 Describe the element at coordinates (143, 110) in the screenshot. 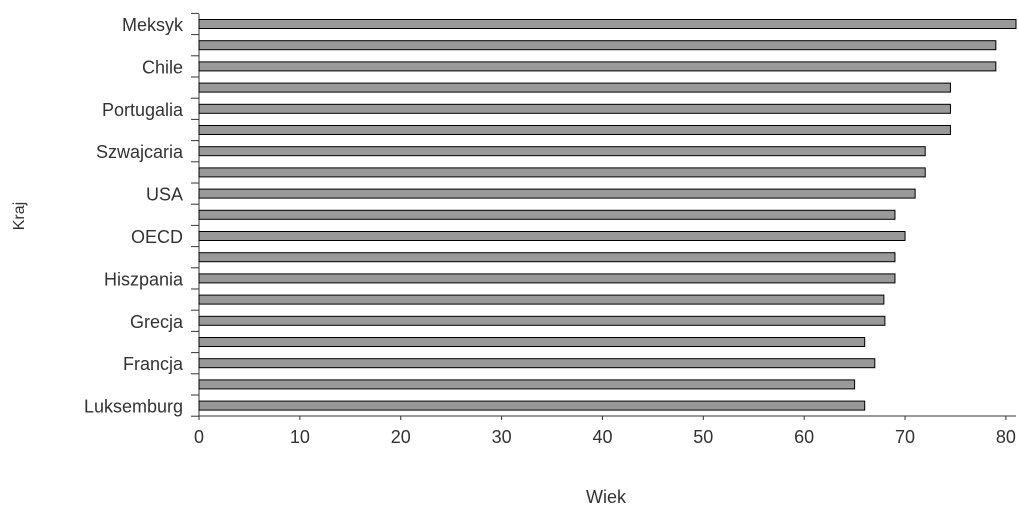

I see `y-tick-label: Portugalia` at that location.